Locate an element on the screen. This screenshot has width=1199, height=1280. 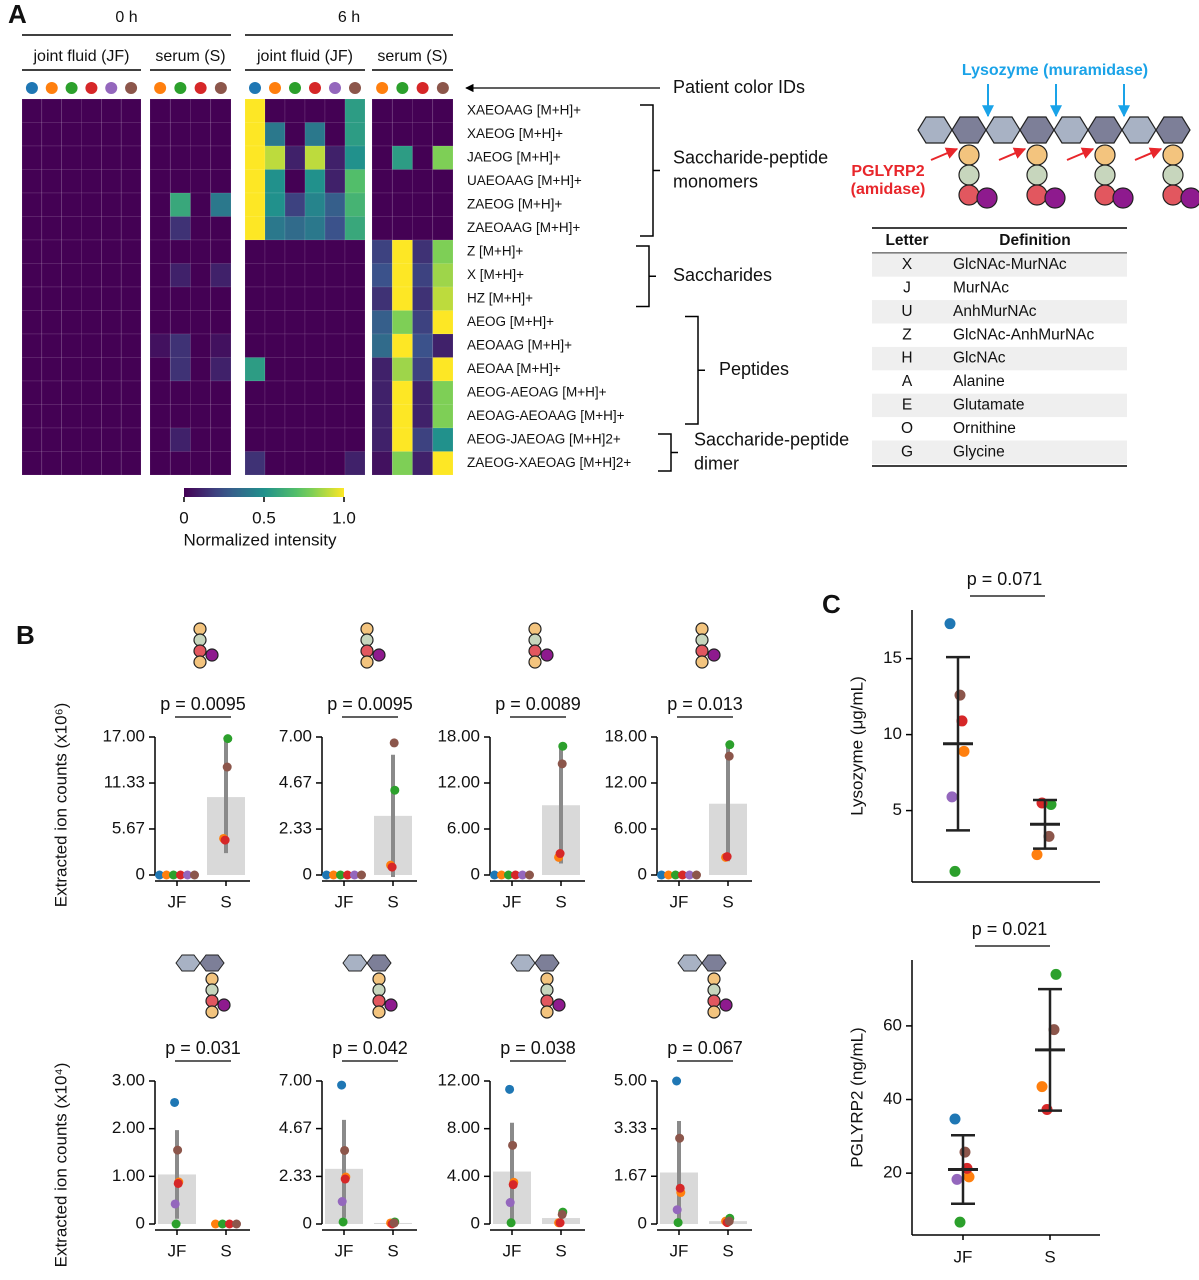
p-value: p = 0.071 is located at coordinates (1005, 579).